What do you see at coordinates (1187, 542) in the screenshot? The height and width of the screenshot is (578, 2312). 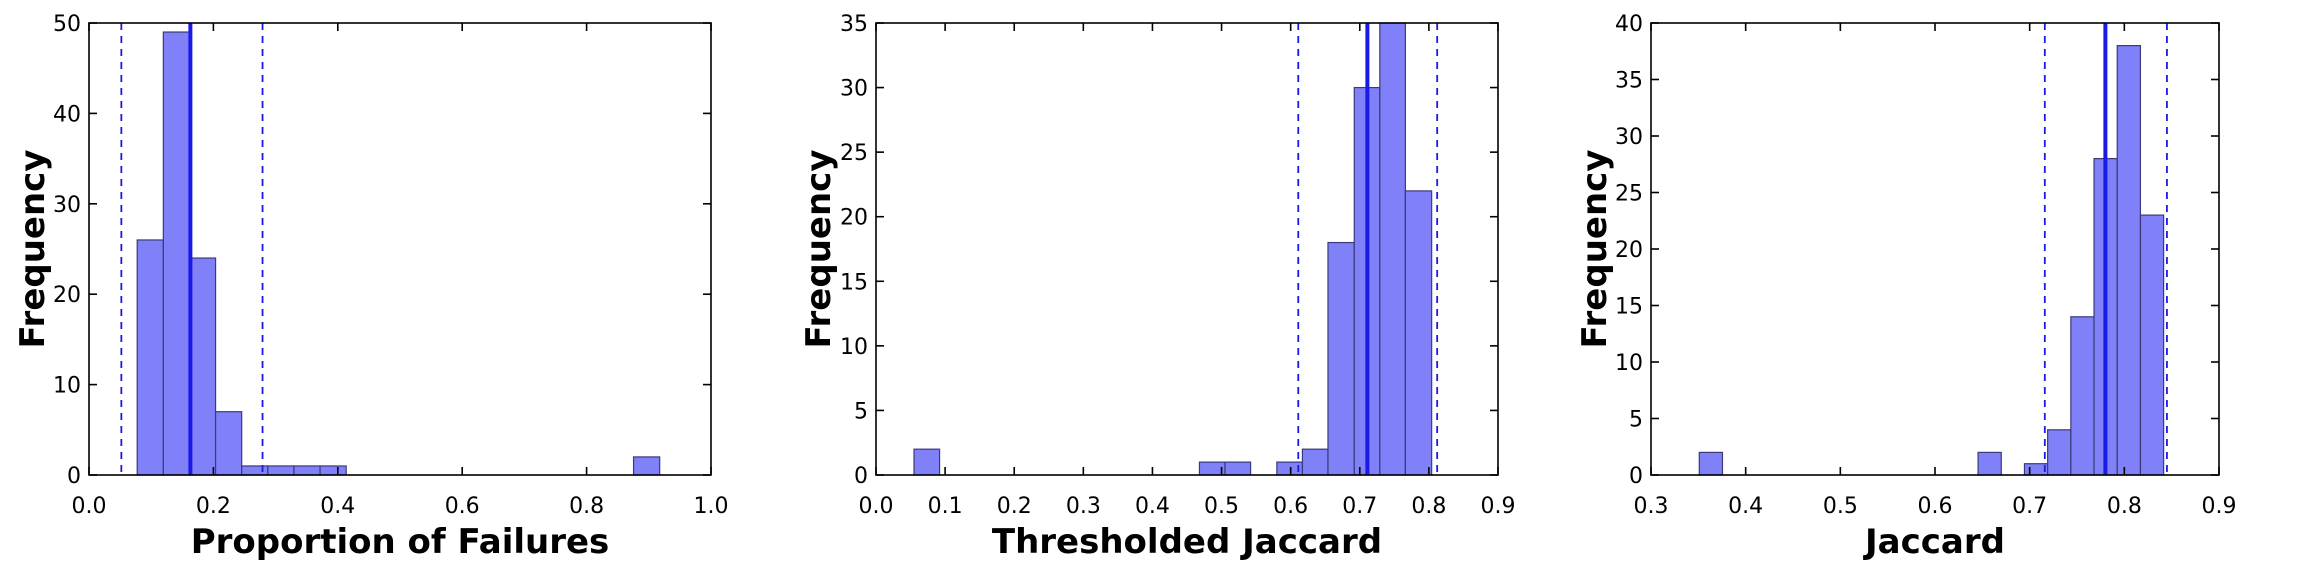 I see `x-axis-label: Thresholded Jaccard` at bounding box center [1187, 542].